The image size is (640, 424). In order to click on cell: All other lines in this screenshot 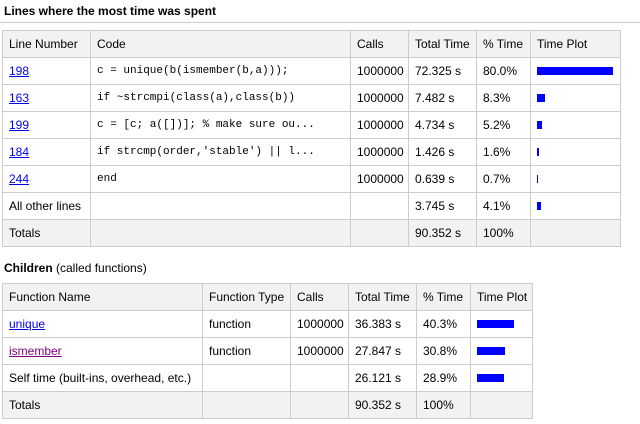, I will do `click(46, 206)`.